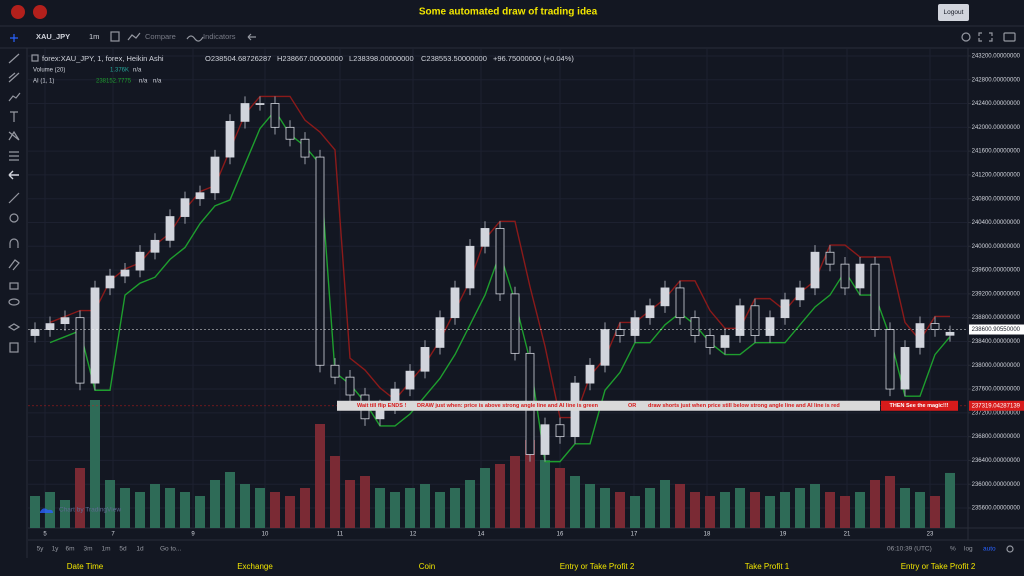  What do you see at coordinates (14, 58) in the screenshot?
I see `trendline-tool` at bounding box center [14, 58].